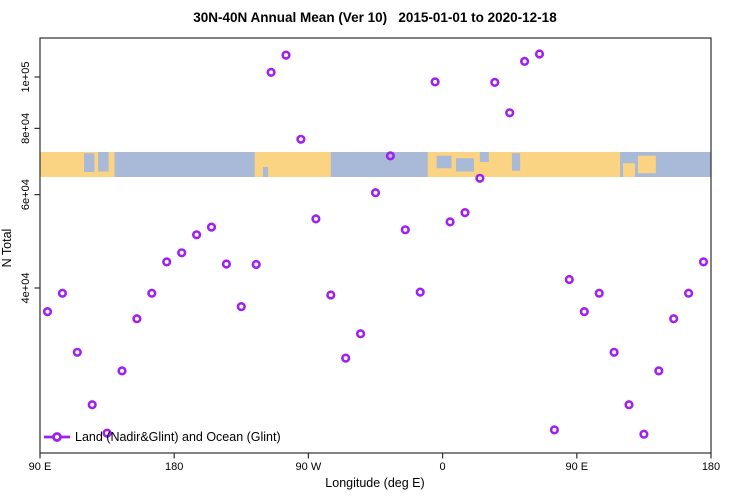 This screenshot has width=750, height=500. Describe the element at coordinates (375, 164) in the screenshot. I see `map-band` at that location.